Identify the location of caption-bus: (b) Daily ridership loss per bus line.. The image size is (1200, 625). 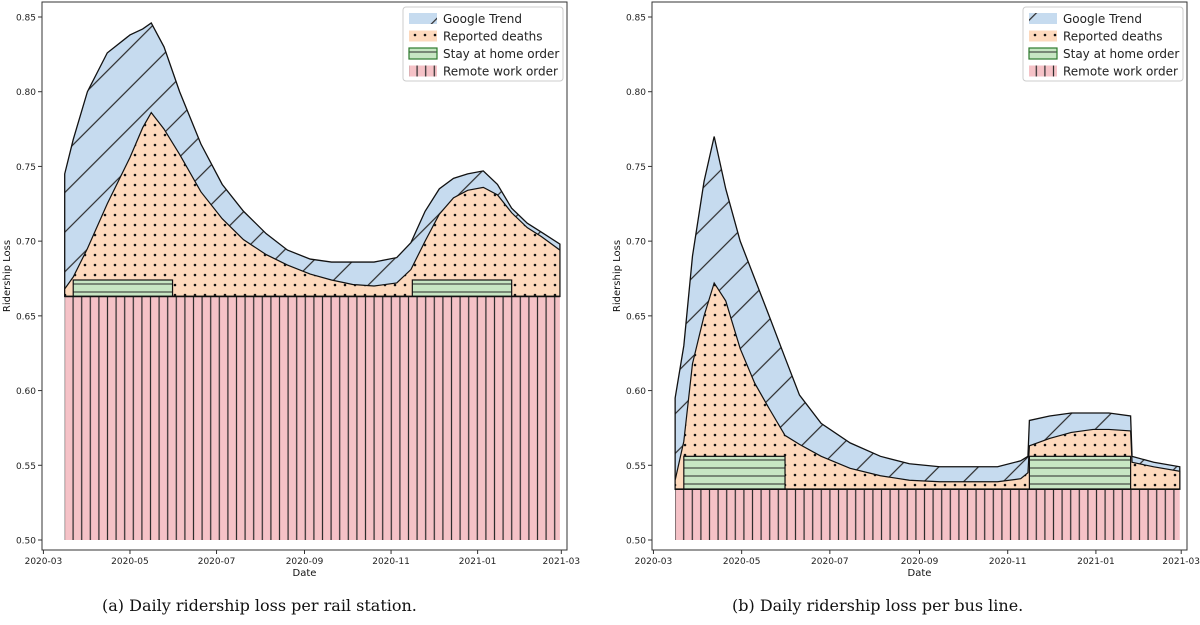
(878, 605).